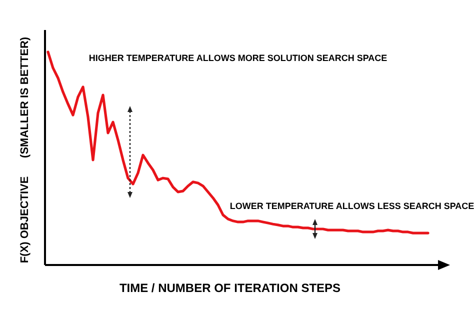 The width and height of the screenshot is (474, 335). Describe the element at coordinates (25, 150) in the screenshot. I see `y-axis-title: F(X) OBJECTIVE (SMALLER IS BETTER)` at that location.